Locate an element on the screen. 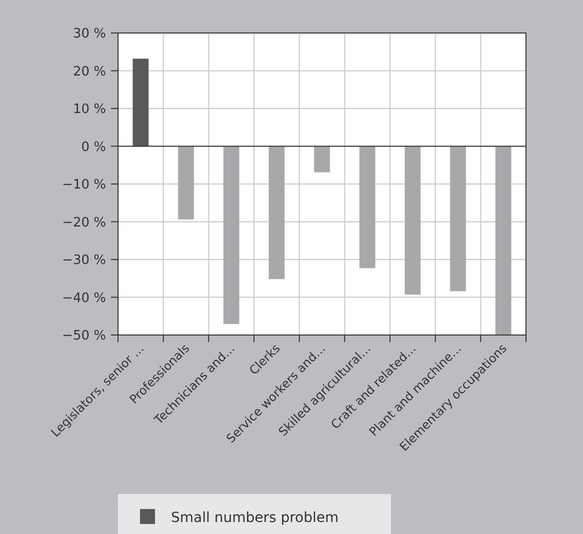  y-tick-label: −10 % is located at coordinates (84, 185).